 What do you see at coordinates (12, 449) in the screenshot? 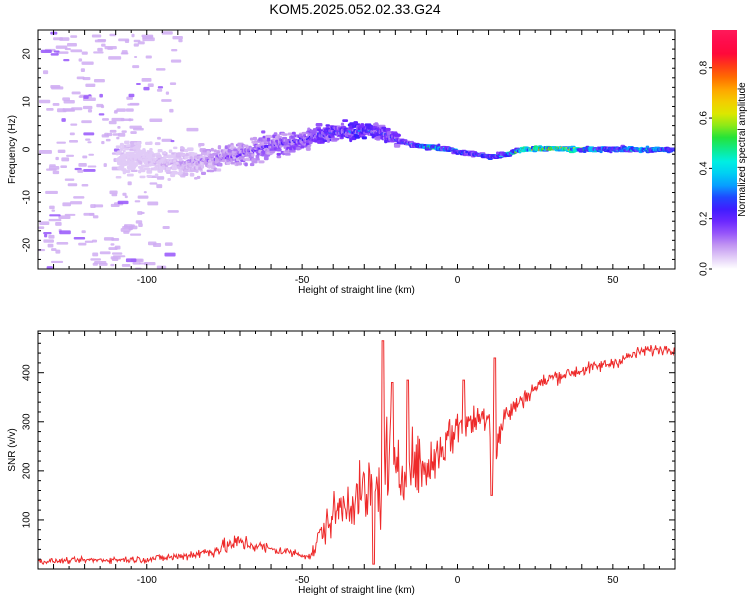
I see `y-axis-title: SNR (v/v)` at bounding box center [12, 449].